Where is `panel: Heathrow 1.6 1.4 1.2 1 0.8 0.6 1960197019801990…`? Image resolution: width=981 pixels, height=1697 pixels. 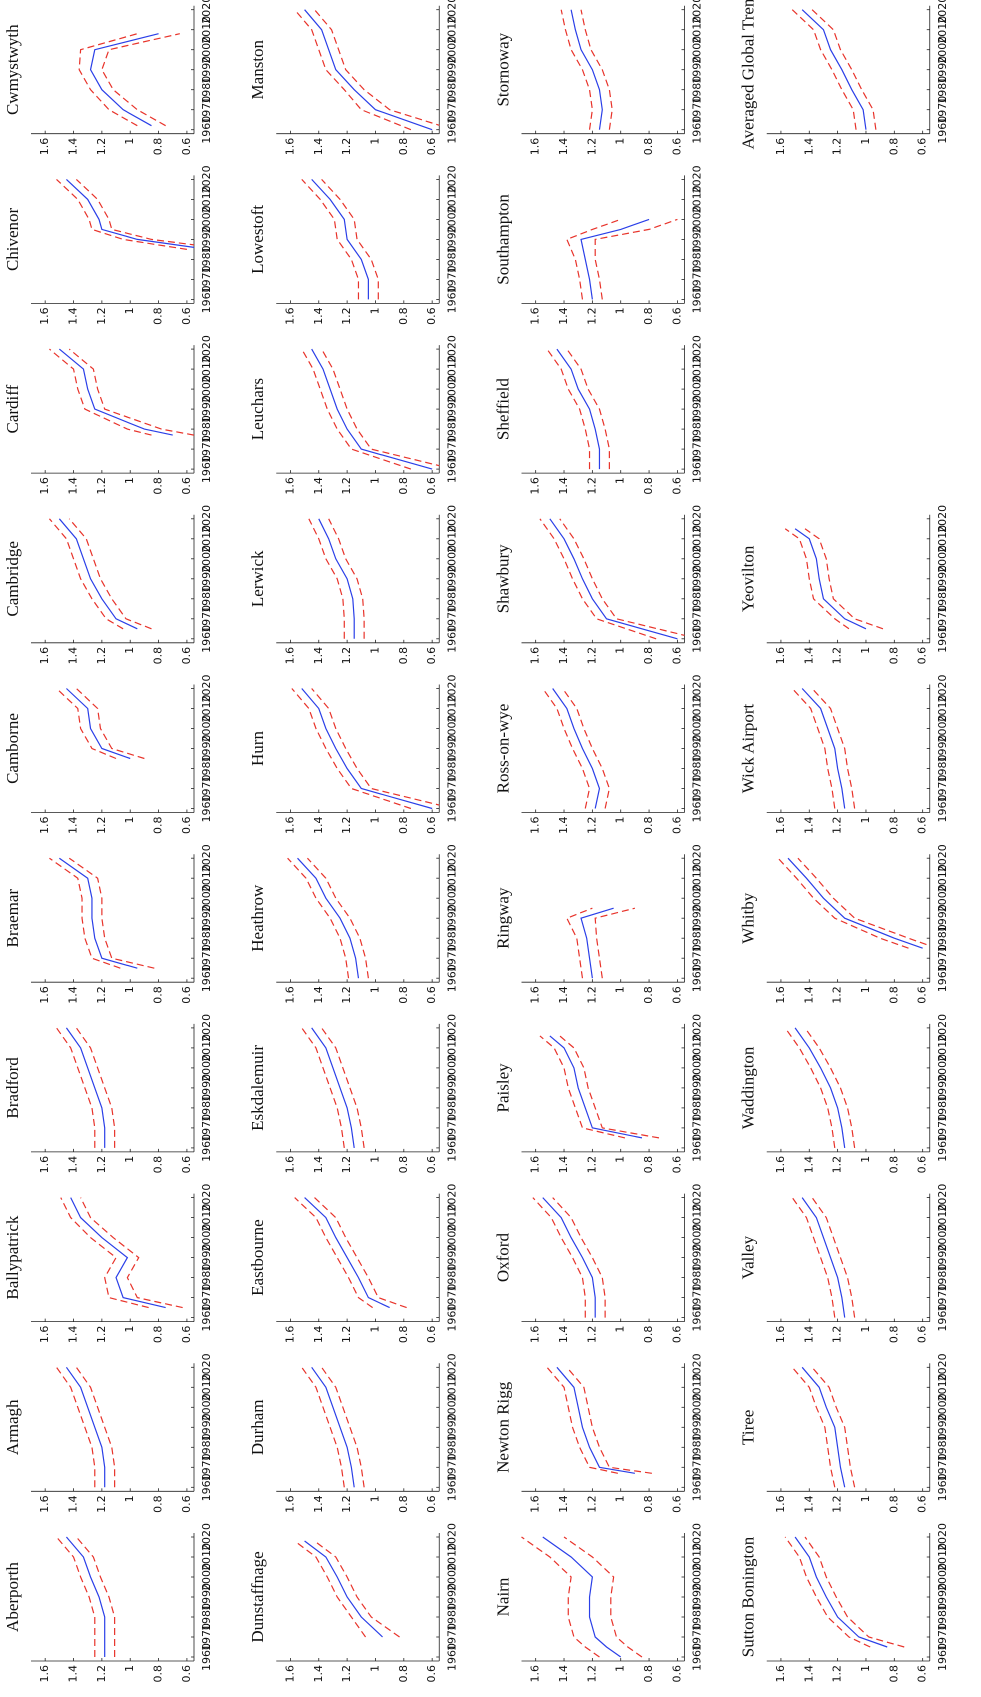 panel: Heathrow 1.6 1.4 1.2 1 0.8 0.6 1960197019801990… is located at coordinates (353, 924).